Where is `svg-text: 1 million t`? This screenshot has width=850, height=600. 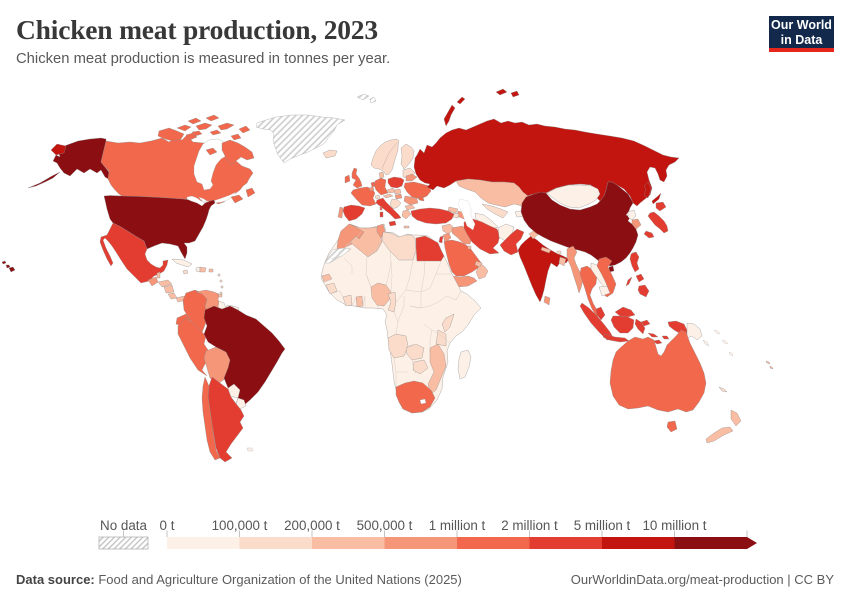
svg-text: 1 million t is located at coordinates (457, 525).